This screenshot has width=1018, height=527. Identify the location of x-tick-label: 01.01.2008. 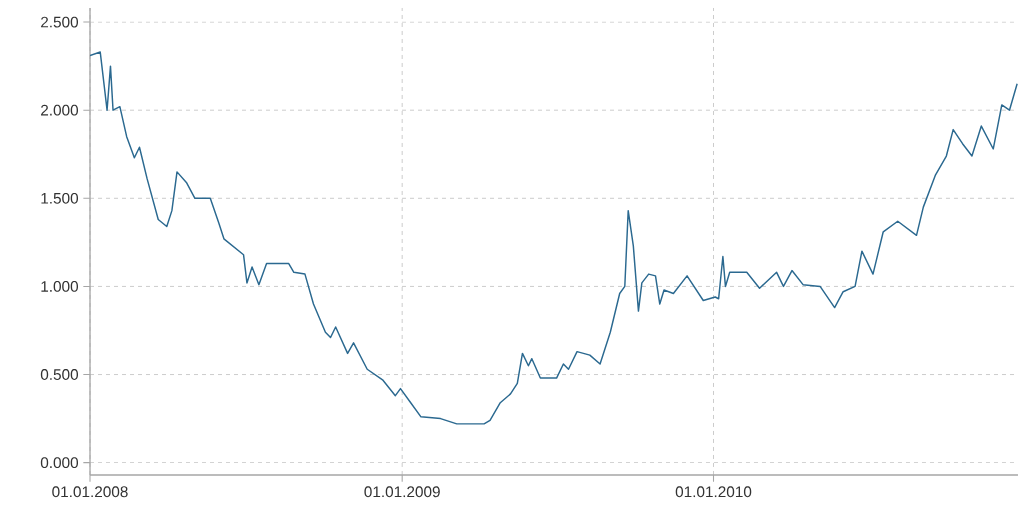
(90, 492).